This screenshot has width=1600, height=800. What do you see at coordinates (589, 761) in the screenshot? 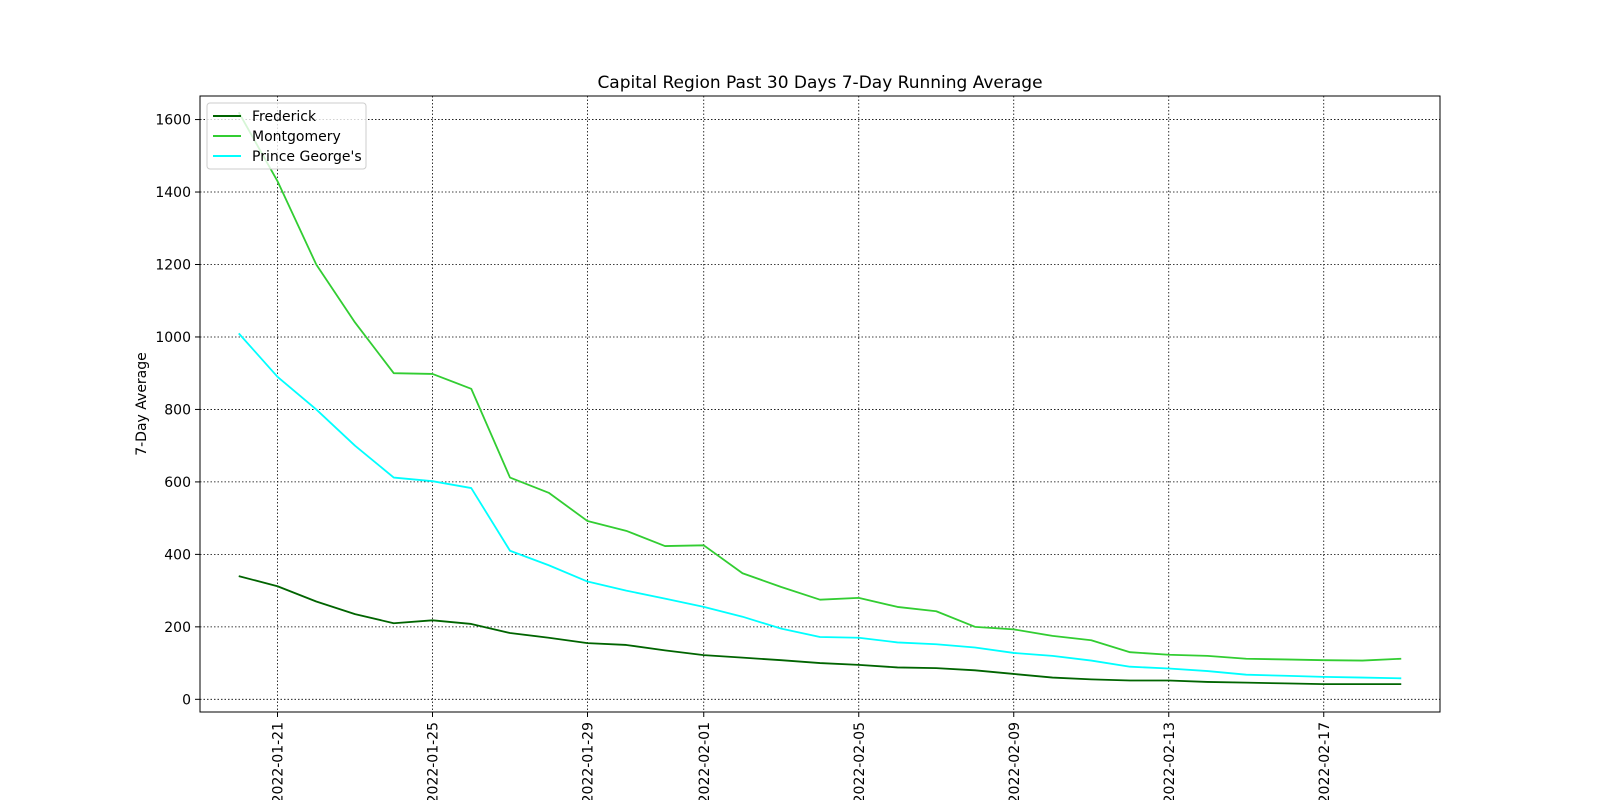
I see `x-tick-label: 2022-01-29` at bounding box center [589, 761].